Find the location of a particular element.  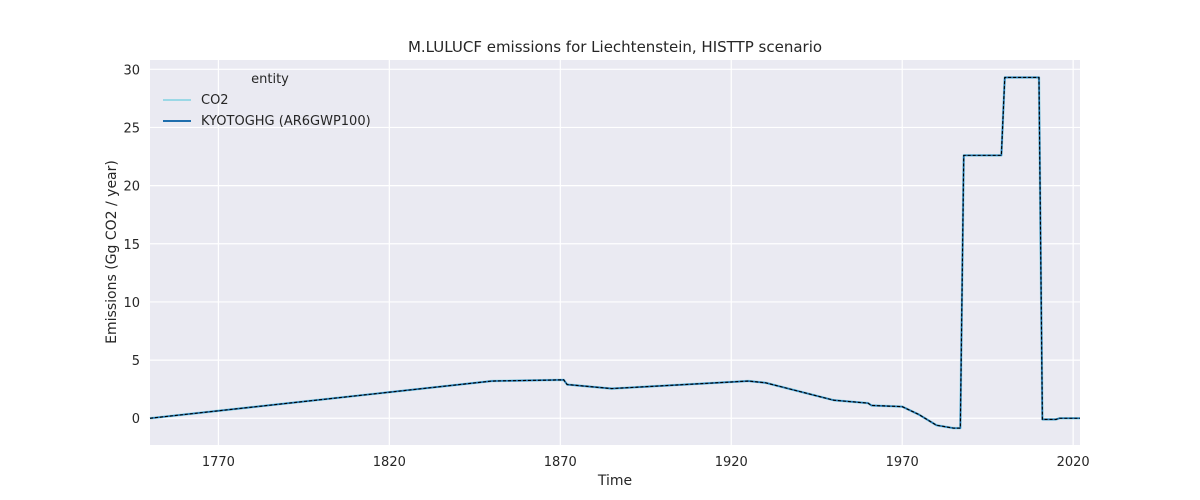

y-tick-label: 20 is located at coordinates (131, 187).